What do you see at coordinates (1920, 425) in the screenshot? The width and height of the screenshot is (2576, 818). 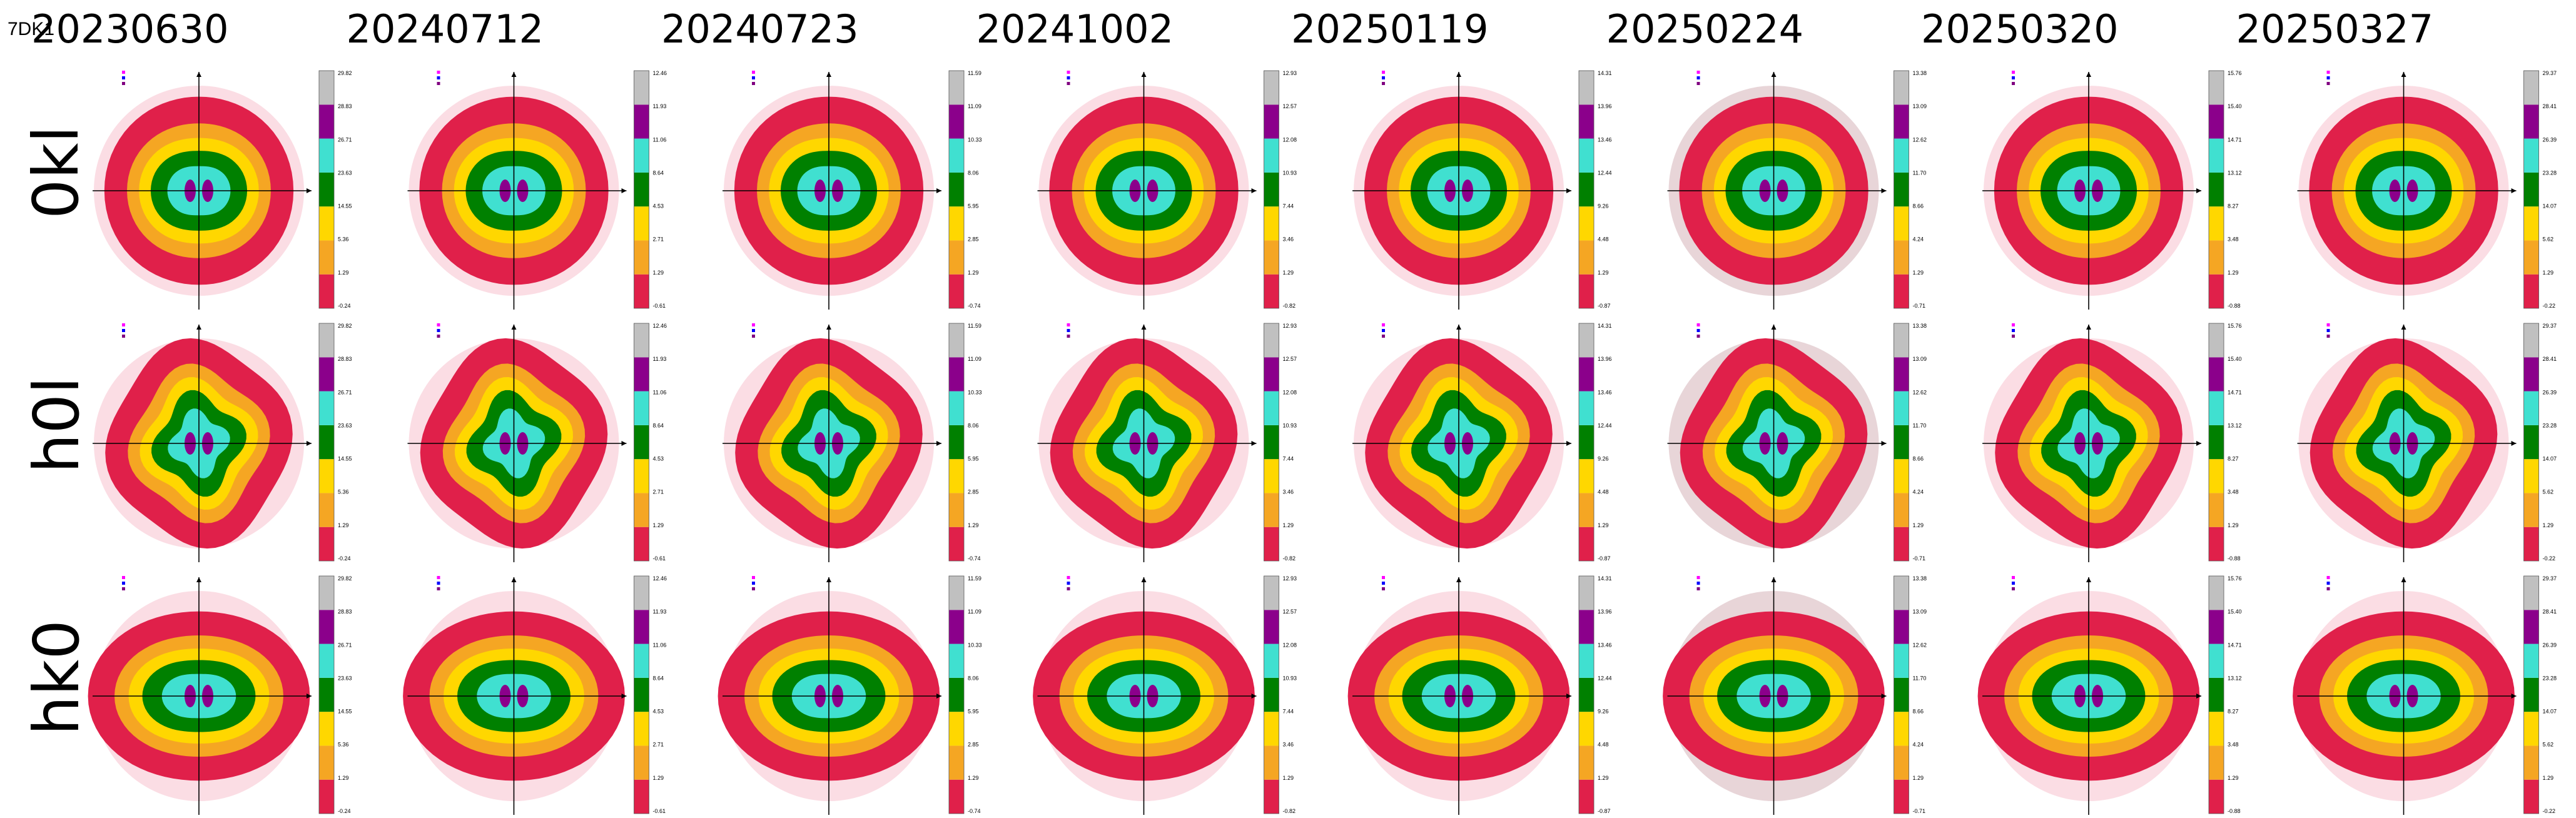 I see `colorbar-tick-label: 11.70` at bounding box center [1920, 425].